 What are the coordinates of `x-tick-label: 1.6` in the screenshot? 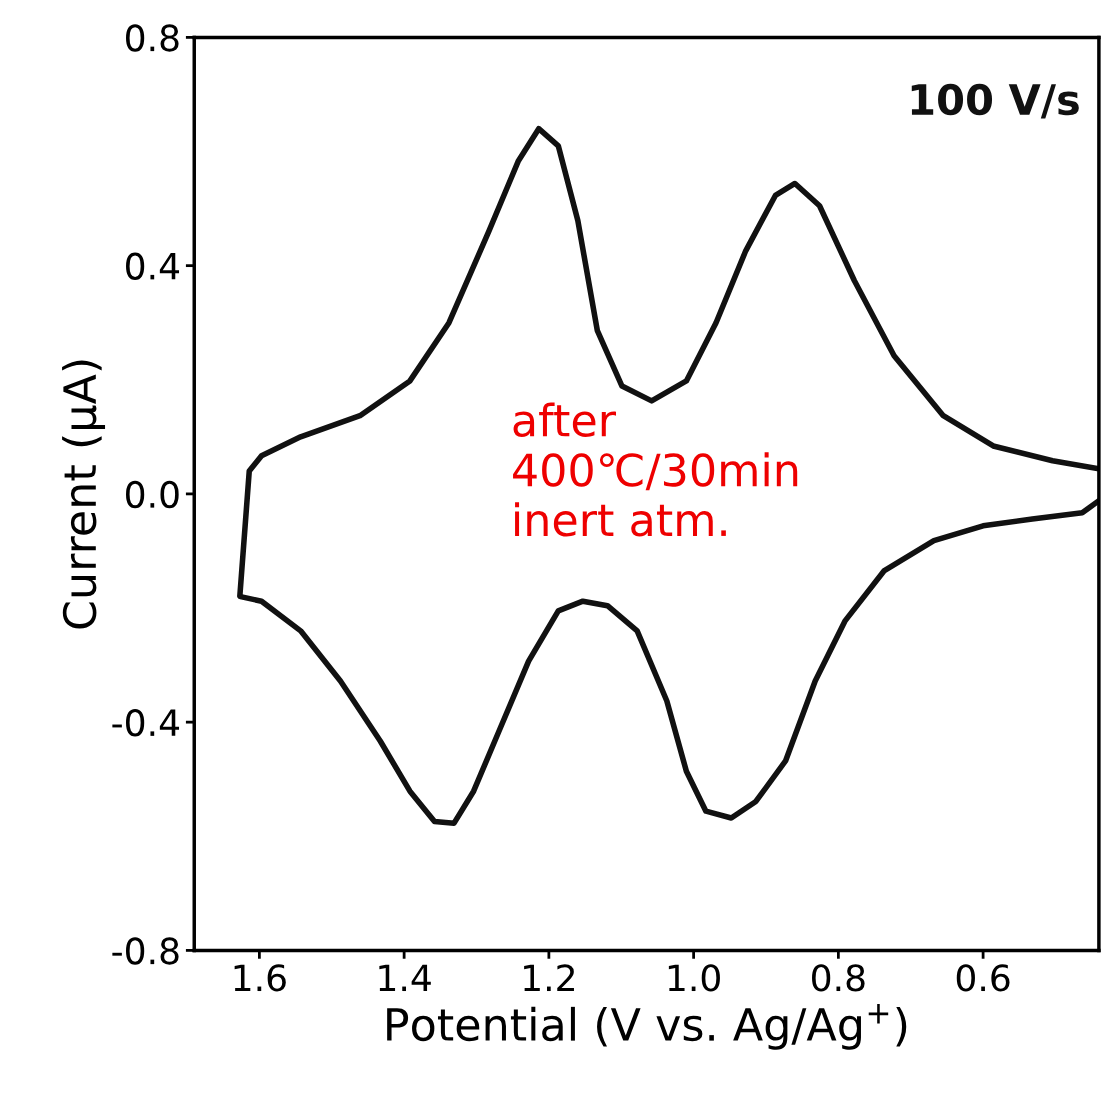 It's located at (260, 978).